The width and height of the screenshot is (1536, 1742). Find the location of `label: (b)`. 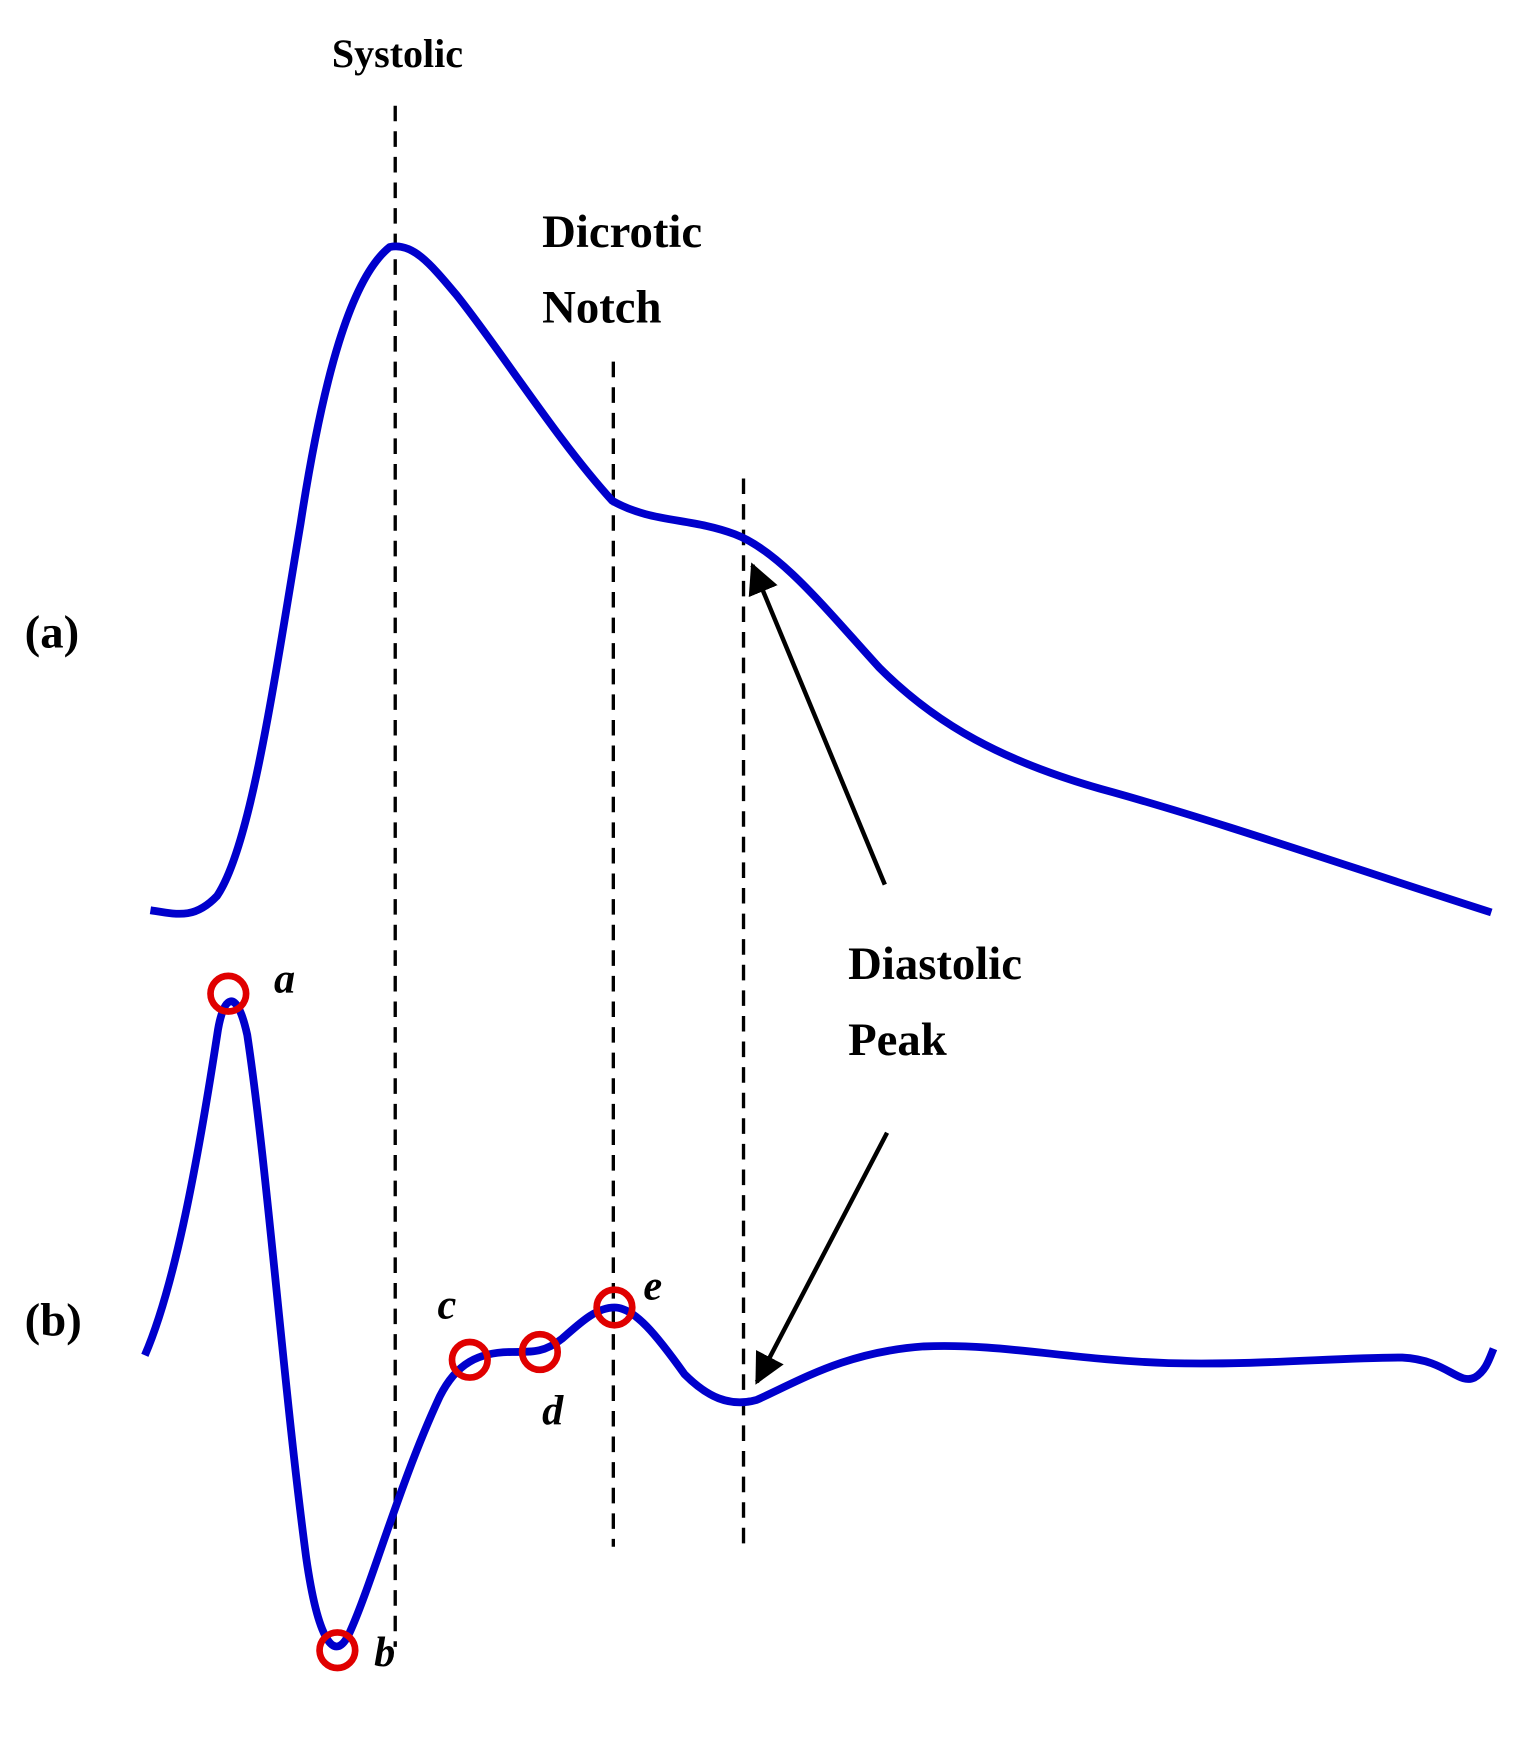

label: (b) is located at coordinates (53, 1320).